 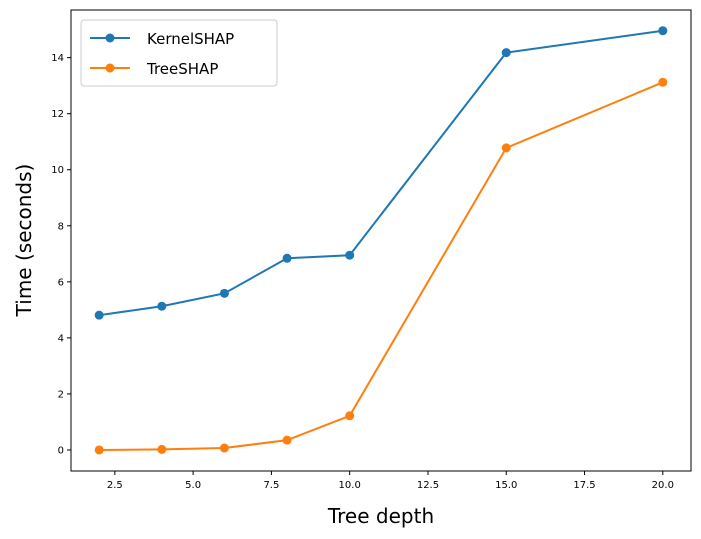 I want to click on y-tick-label: 6, so click(x=61, y=282).